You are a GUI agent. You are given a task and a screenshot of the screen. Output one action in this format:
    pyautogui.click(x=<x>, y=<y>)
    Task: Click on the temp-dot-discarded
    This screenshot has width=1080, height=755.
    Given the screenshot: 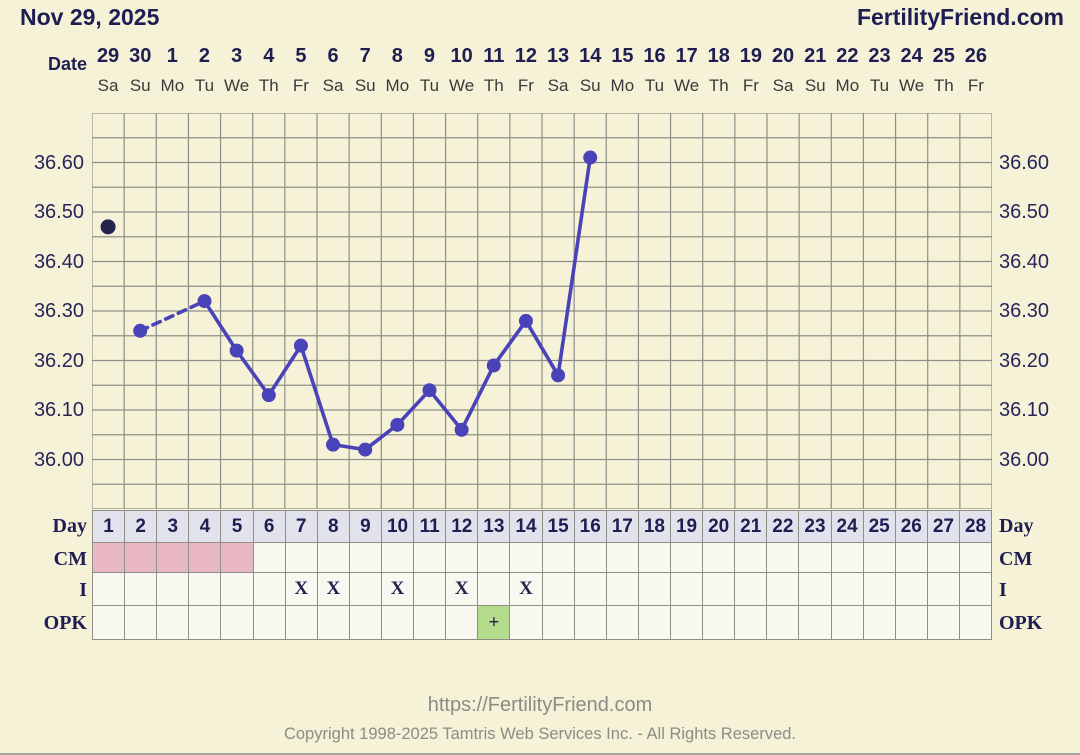 What is the action you would take?
    pyautogui.click(x=108, y=227)
    